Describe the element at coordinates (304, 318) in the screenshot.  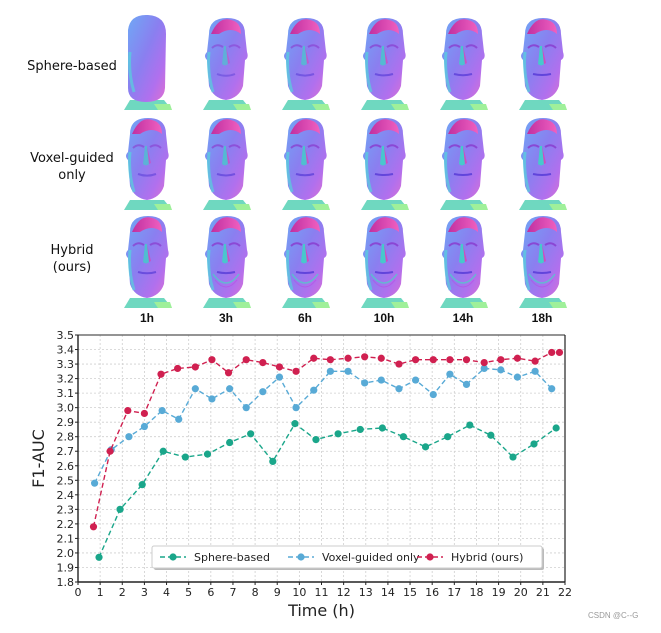
I see `column-label: 6h` at that location.